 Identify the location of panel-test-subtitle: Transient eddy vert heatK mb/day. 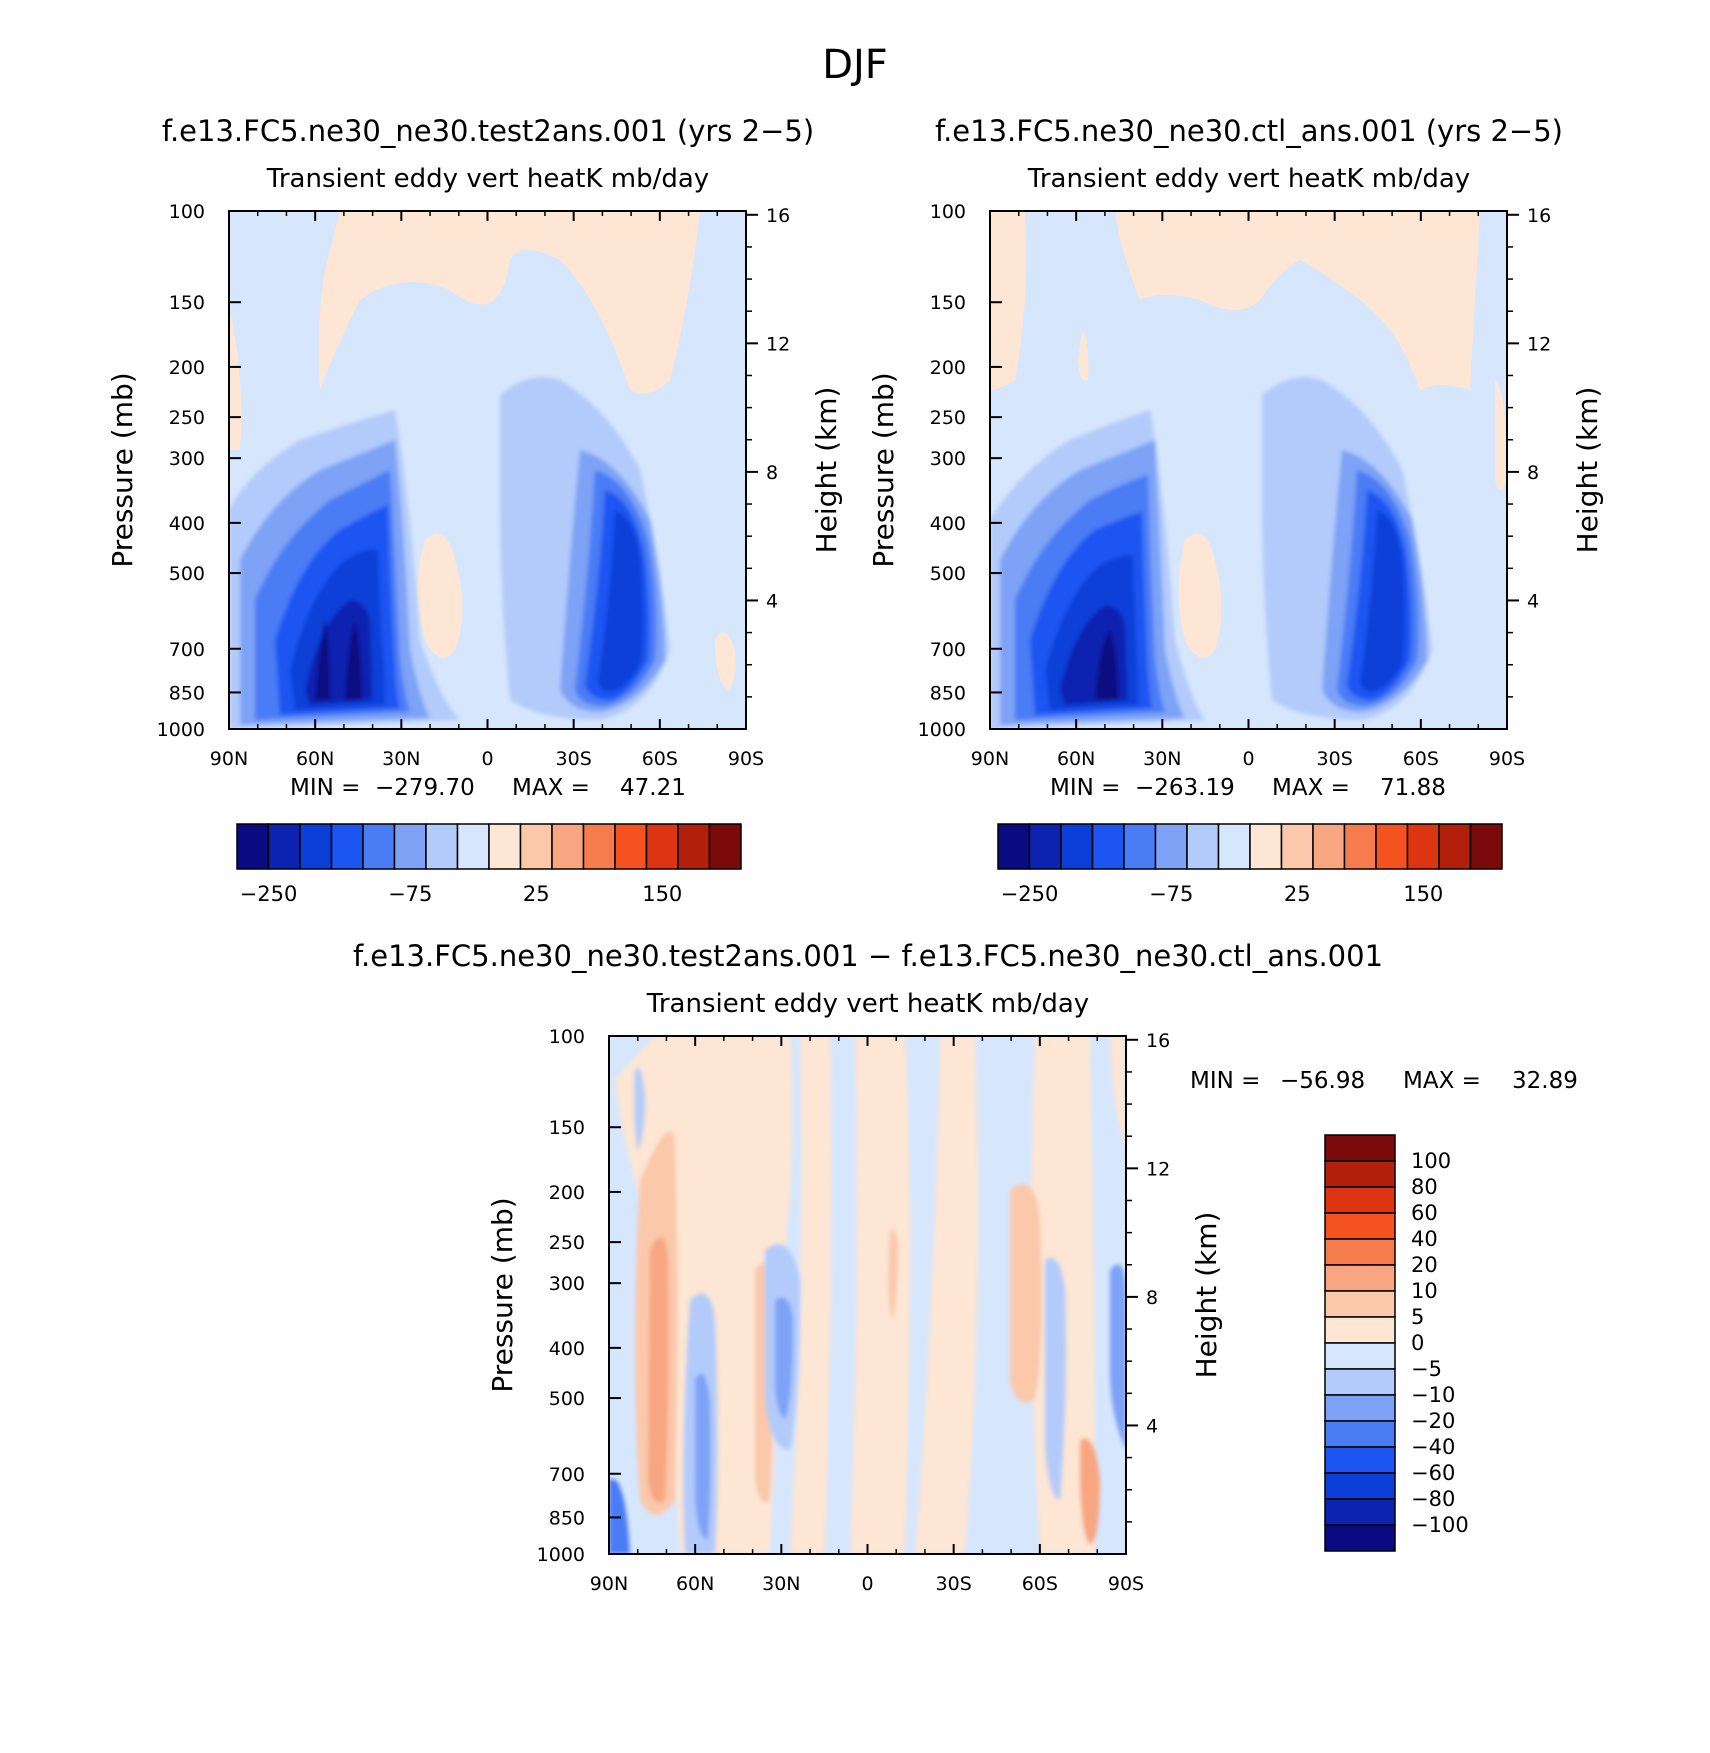
(487, 179).